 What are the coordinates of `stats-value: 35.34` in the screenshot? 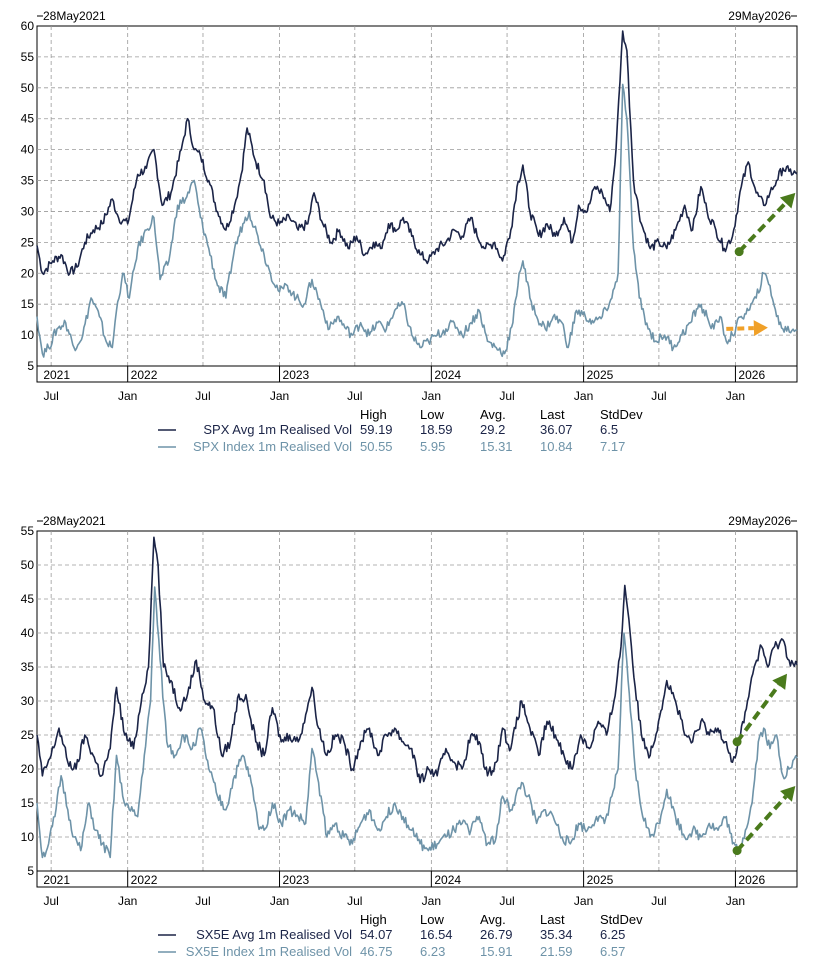 It's located at (556, 934).